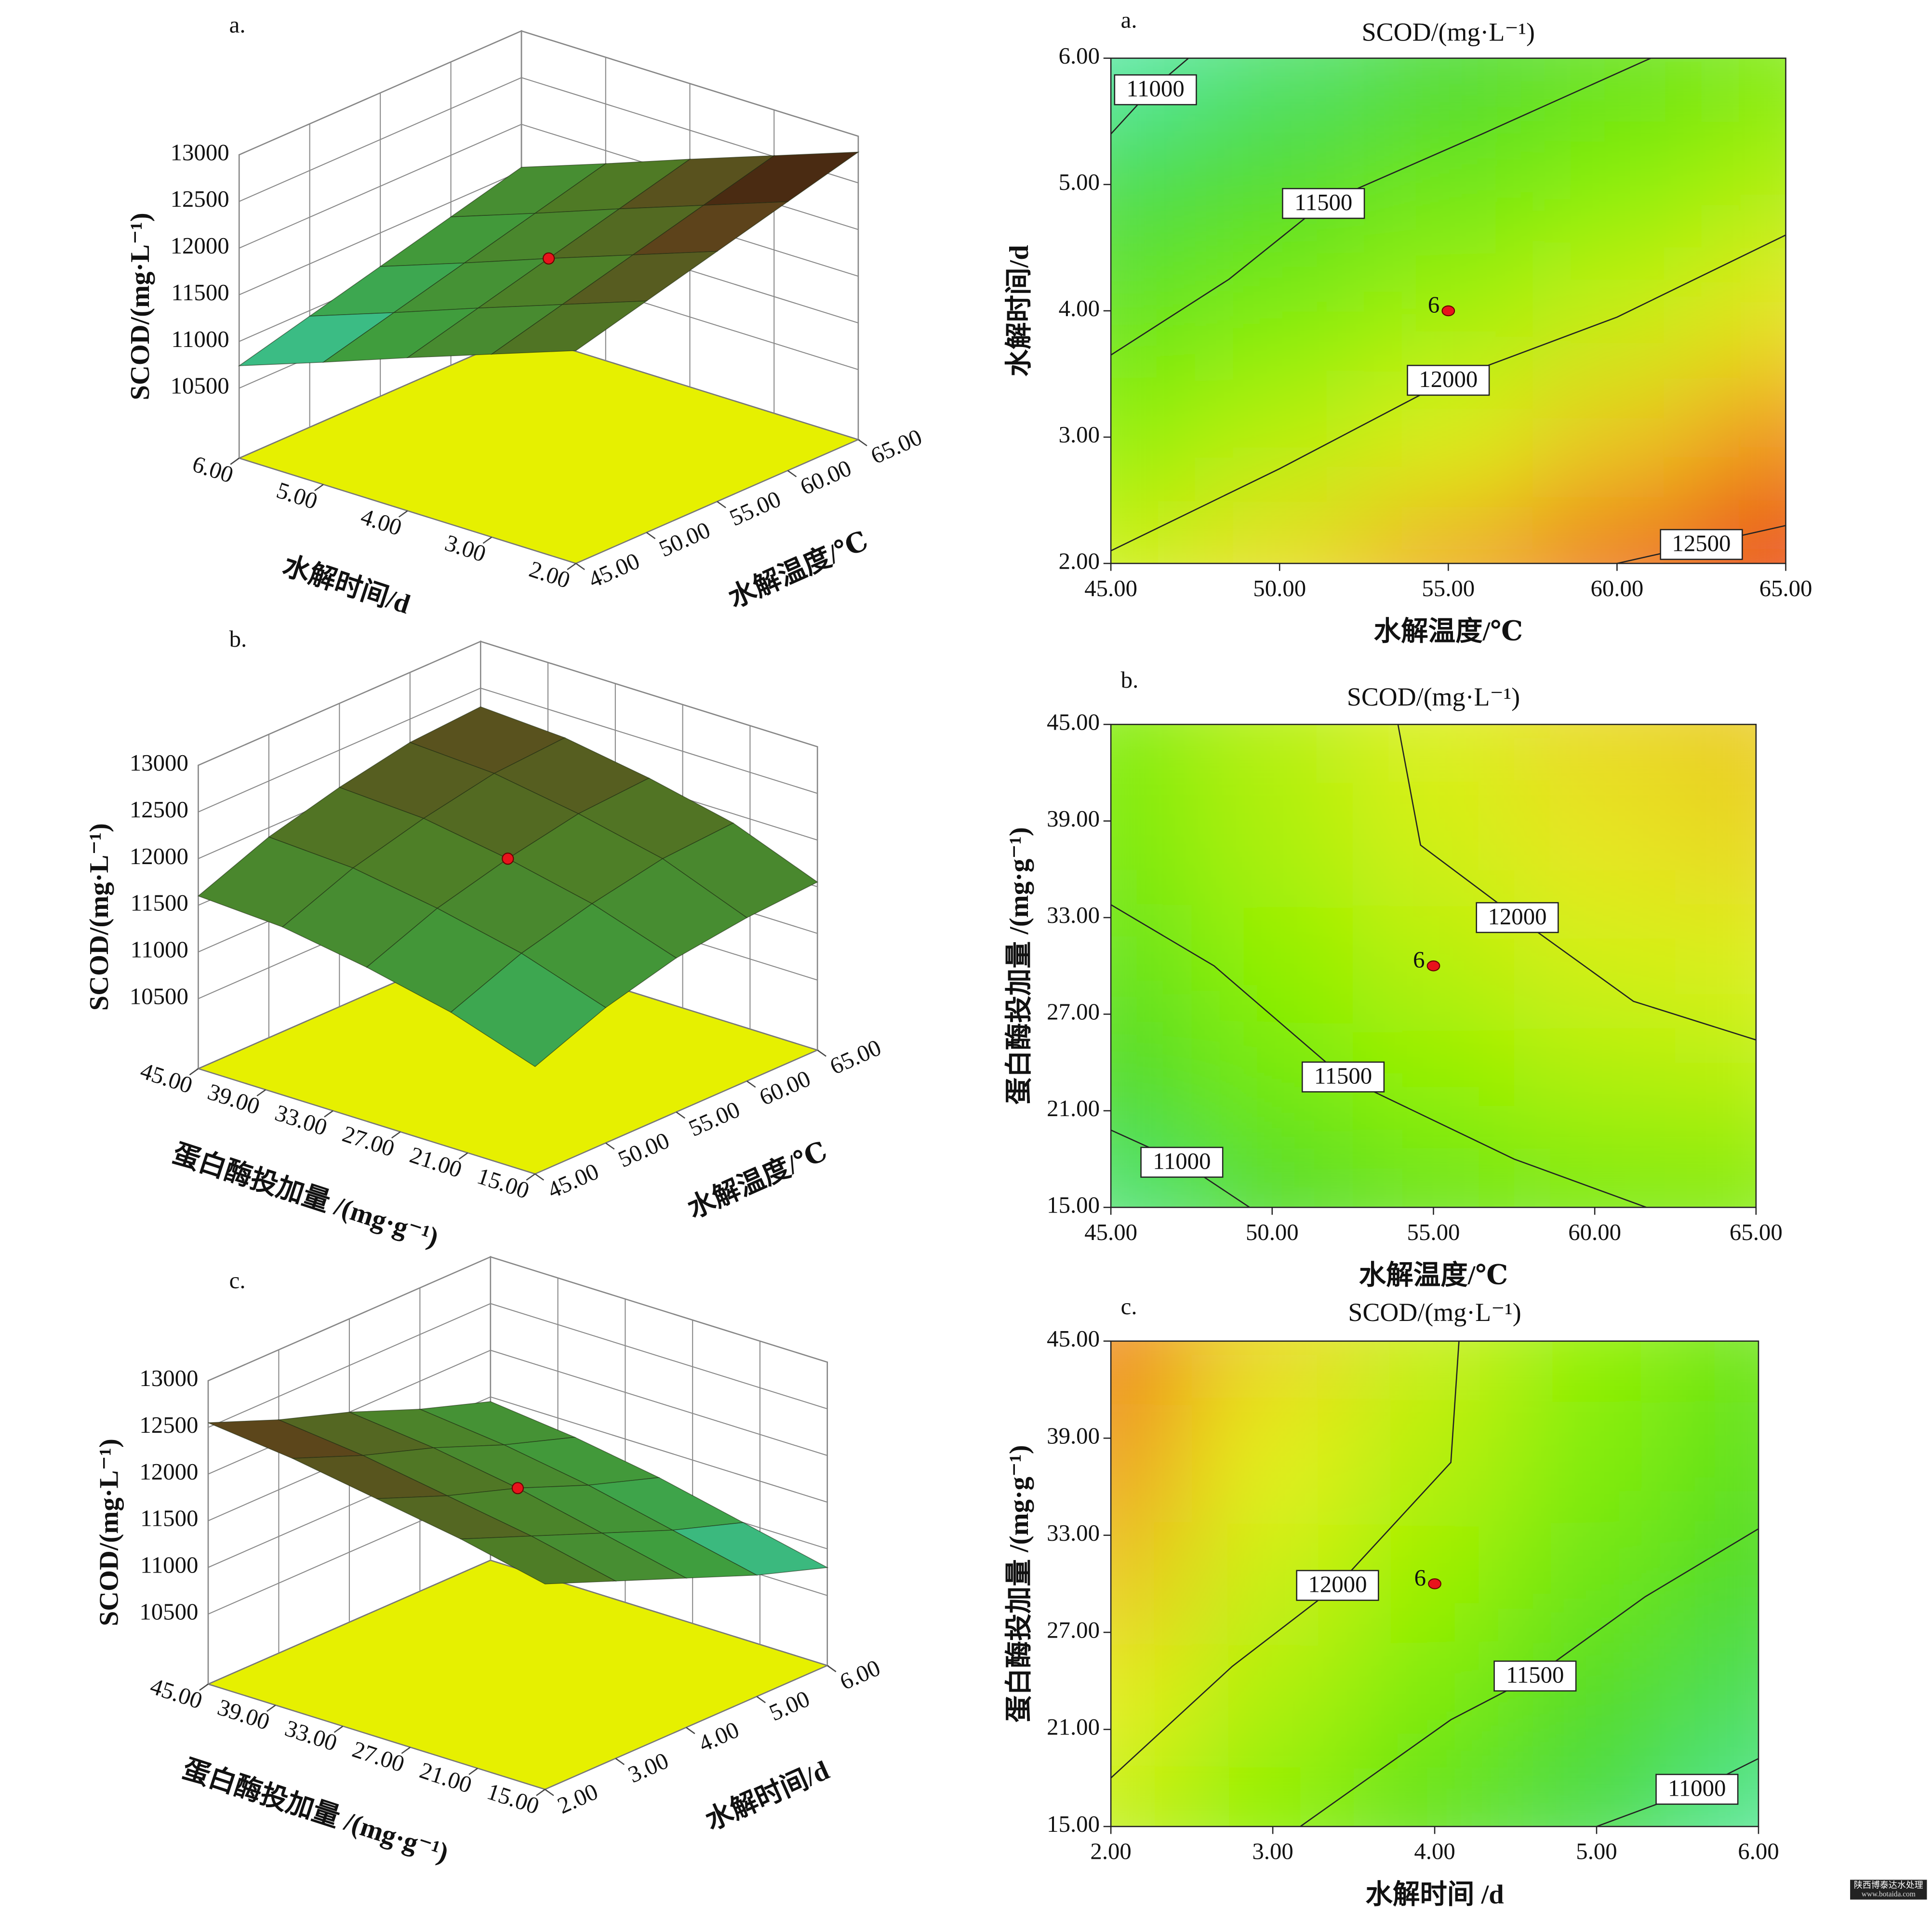 This screenshot has height=1907, width=1932. What do you see at coordinates (169, 1565) in the screenshot?
I see `z-tick-label: 11000` at bounding box center [169, 1565].